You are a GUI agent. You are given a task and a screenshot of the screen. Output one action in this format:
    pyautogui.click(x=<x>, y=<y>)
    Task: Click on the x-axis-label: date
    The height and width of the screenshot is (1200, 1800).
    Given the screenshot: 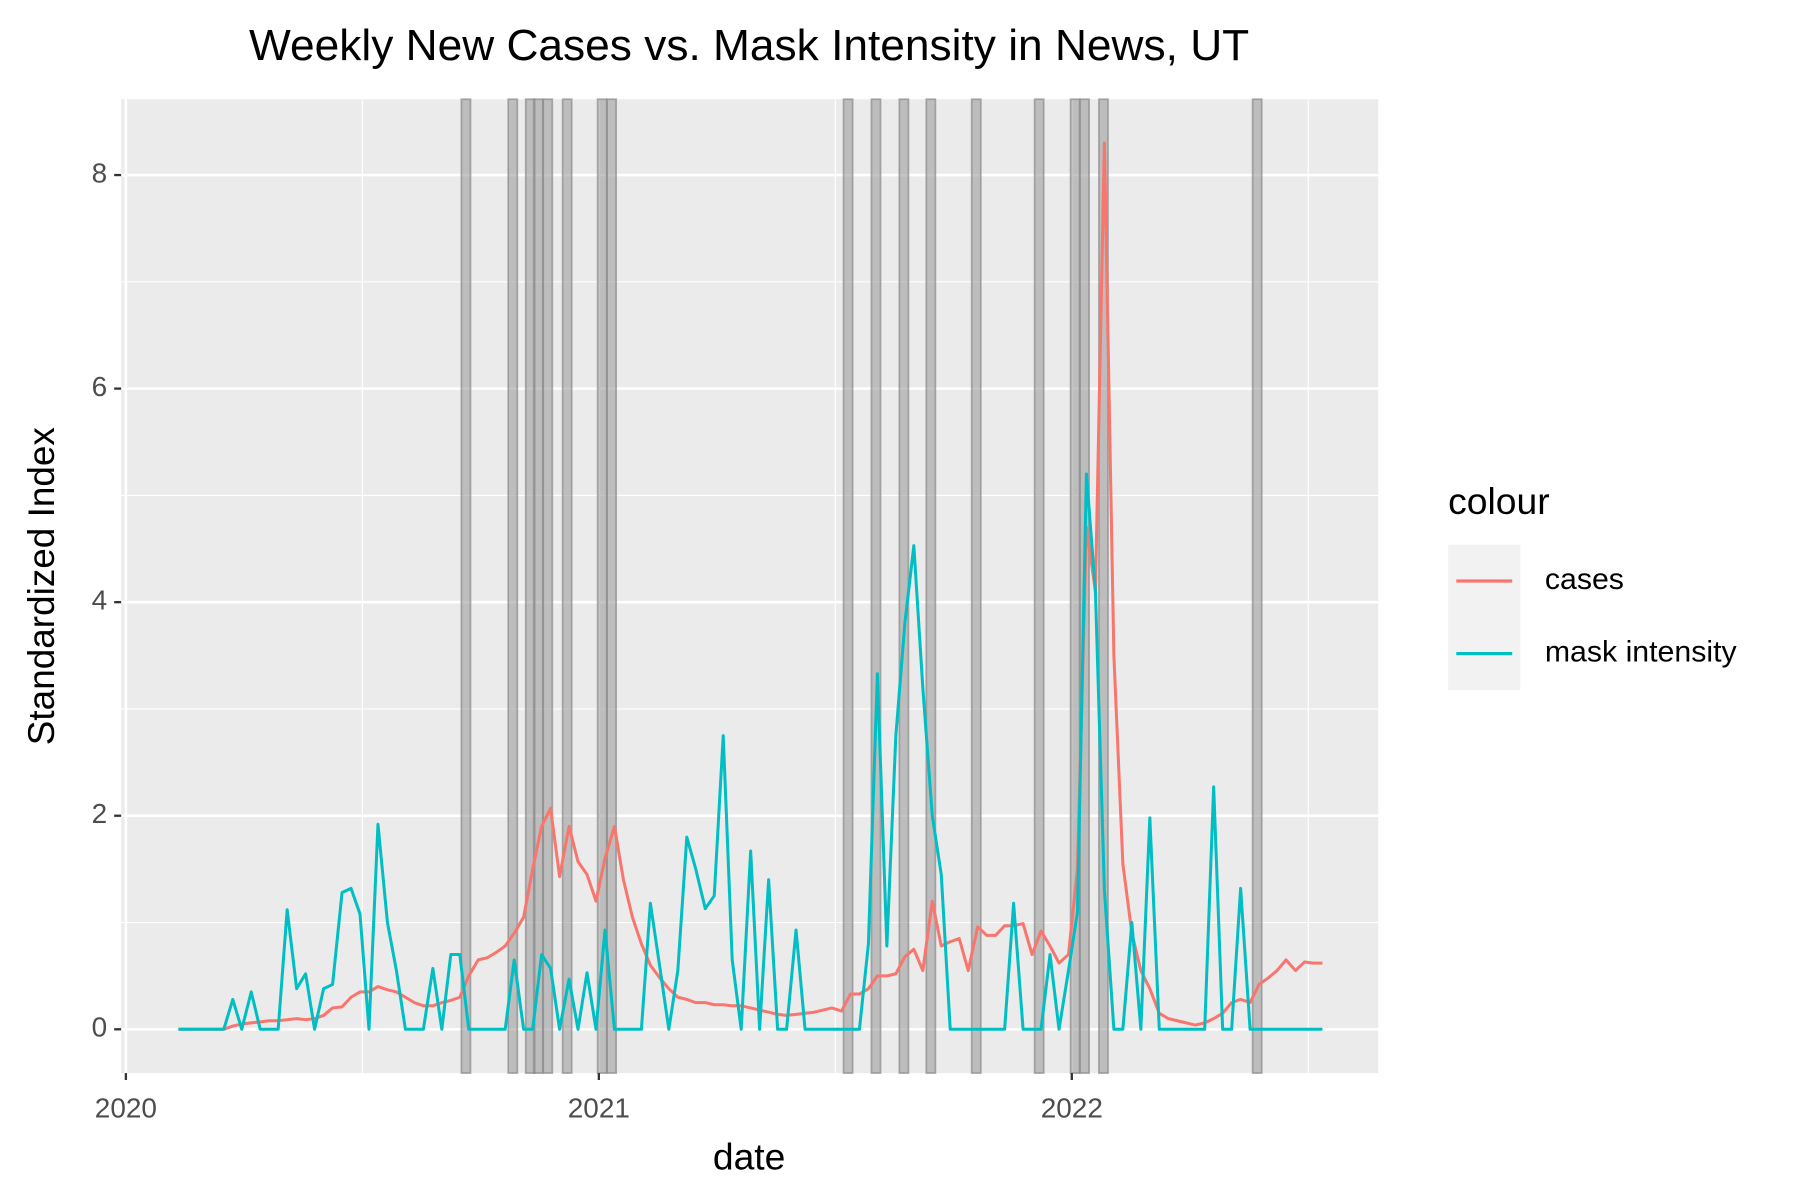 What is the action you would take?
    pyautogui.click(x=749, y=1157)
    